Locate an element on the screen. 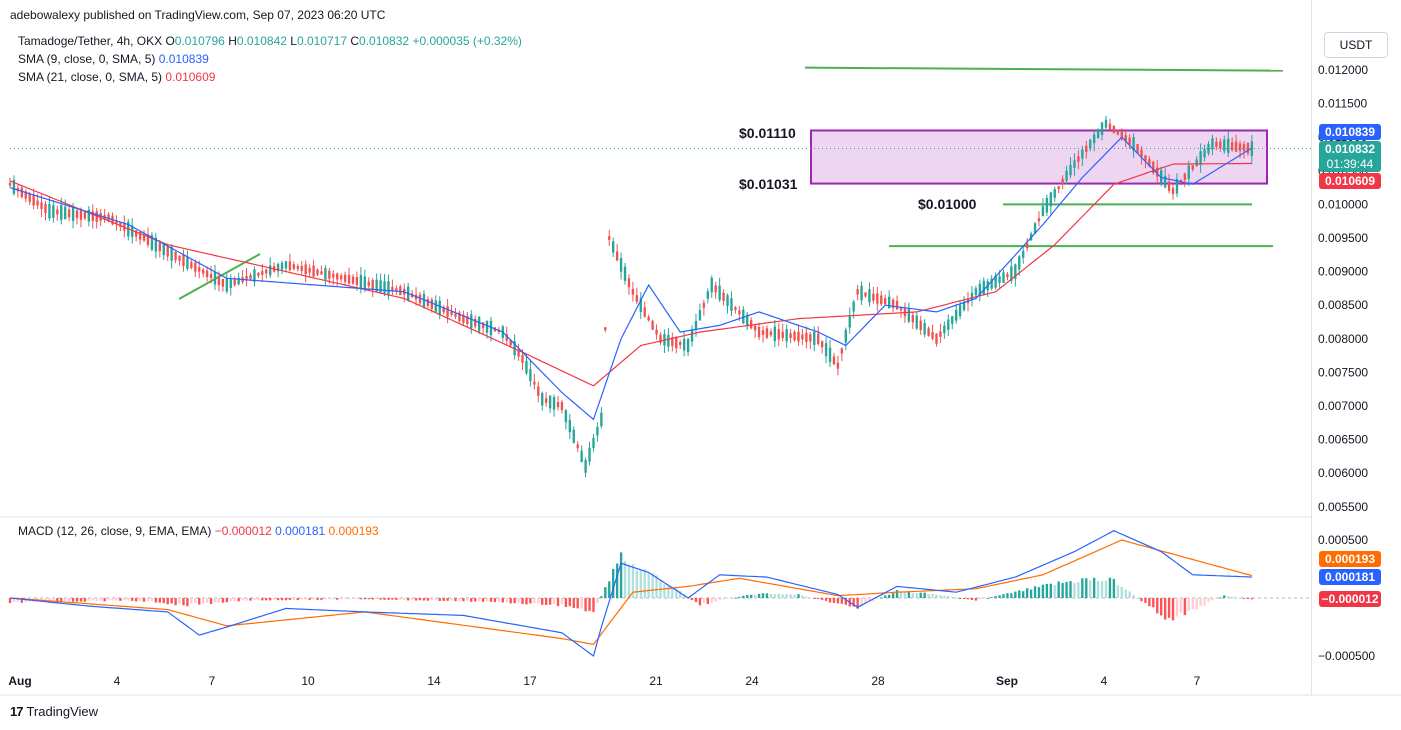 This screenshot has width=1401, height=730. ohlc-high: 0.010842 is located at coordinates (261, 41).